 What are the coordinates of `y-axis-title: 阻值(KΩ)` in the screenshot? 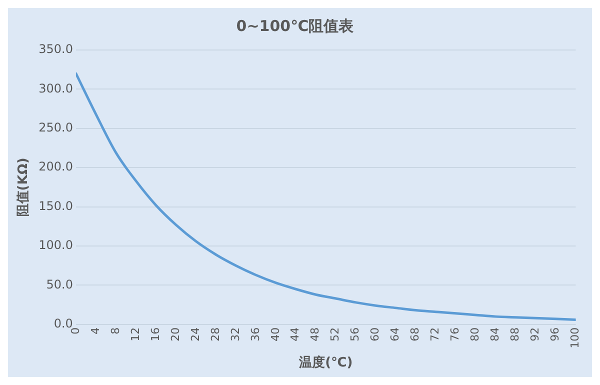 It's located at (24, 187).